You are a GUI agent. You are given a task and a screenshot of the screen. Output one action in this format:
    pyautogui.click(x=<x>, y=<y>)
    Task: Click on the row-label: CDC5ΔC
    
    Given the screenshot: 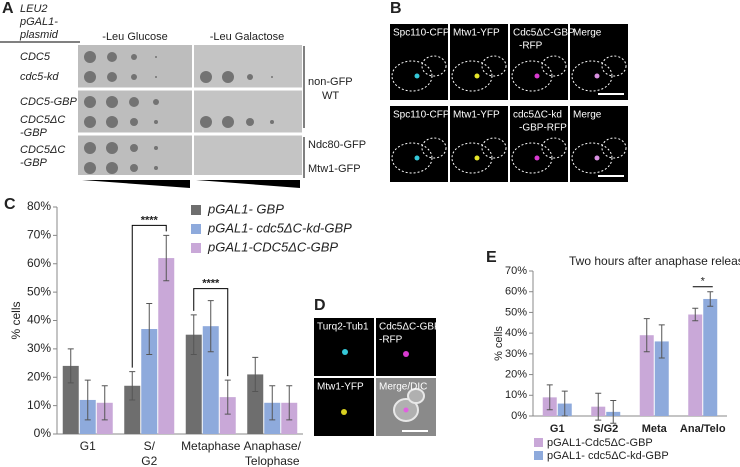 What is the action you would take?
    pyautogui.click(x=42, y=150)
    